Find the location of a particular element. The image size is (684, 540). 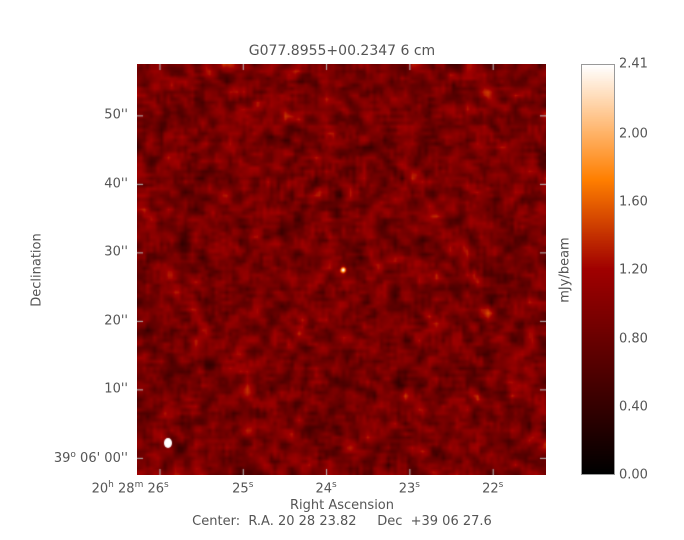

colorbar-tick-label: 0.00 is located at coordinates (633, 475).